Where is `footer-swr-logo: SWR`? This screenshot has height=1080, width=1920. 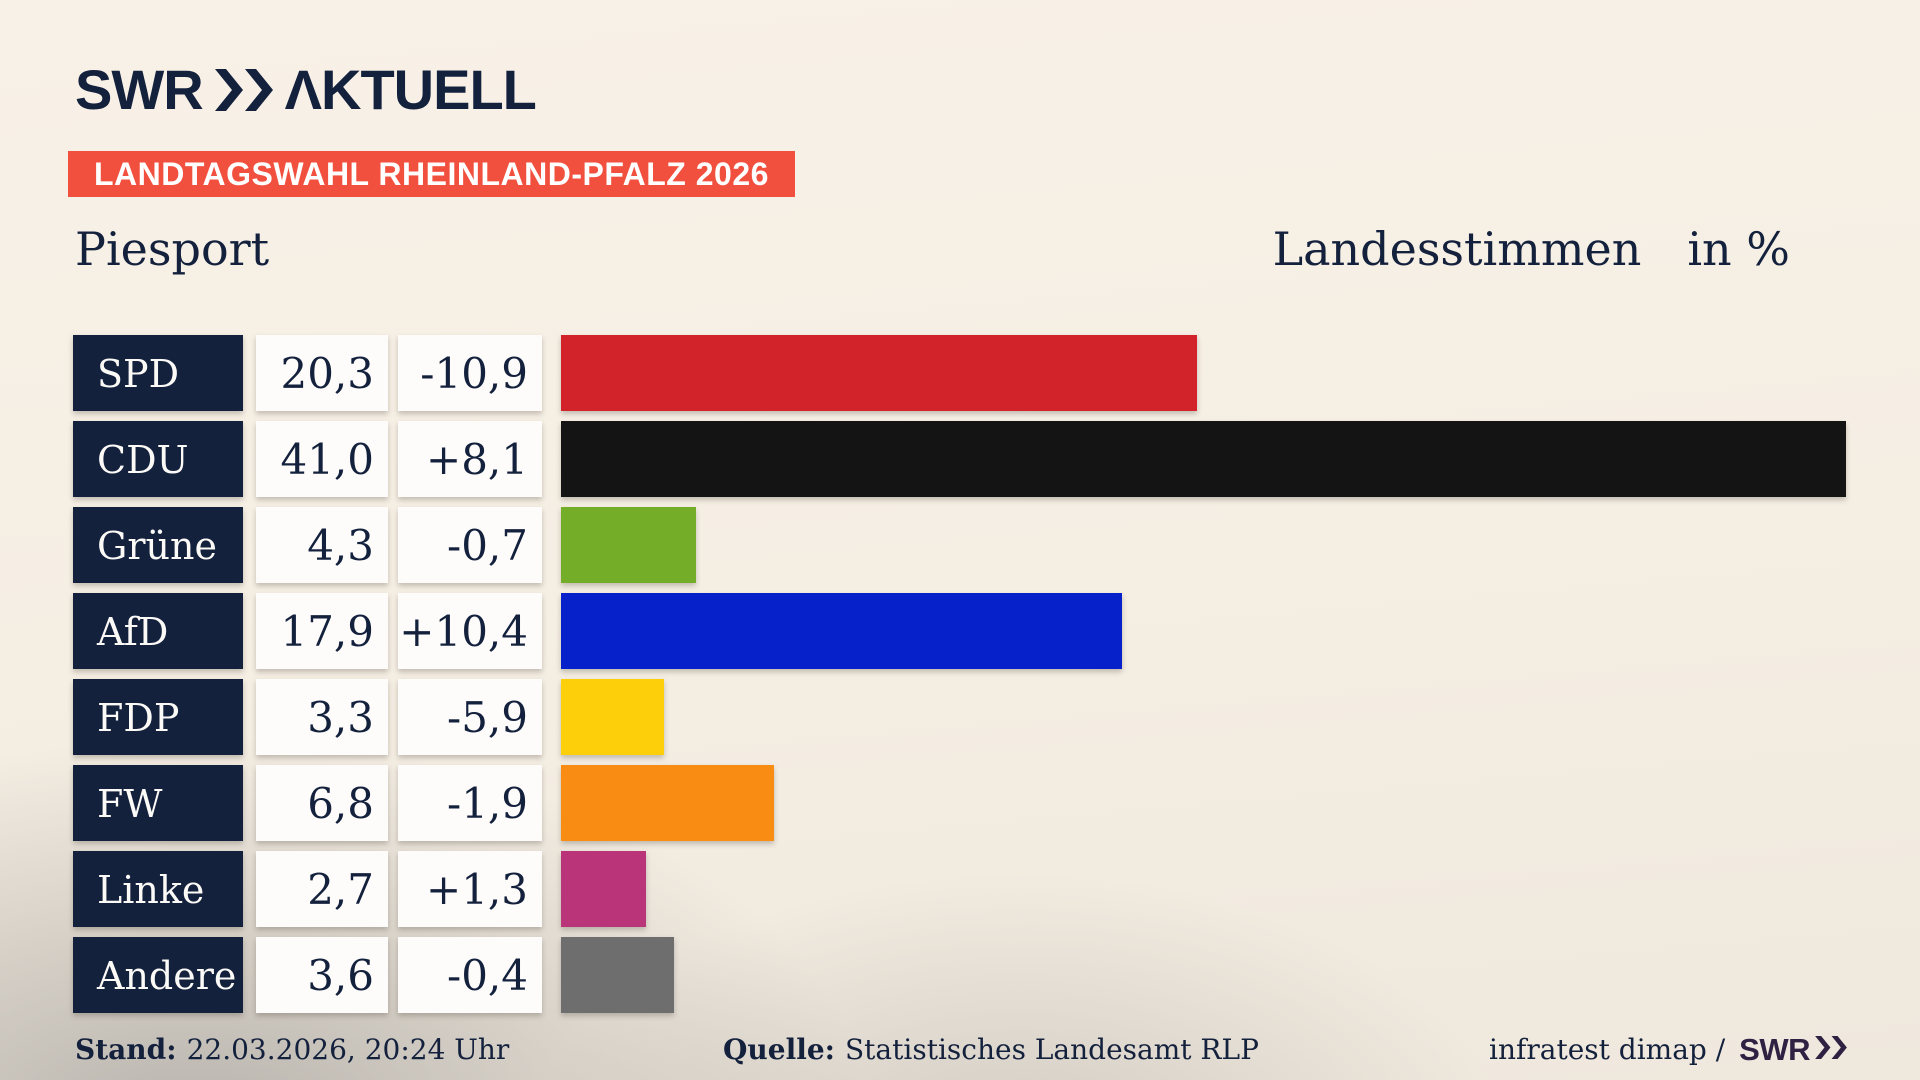
footer-swr-logo: SWR is located at coordinates (1793, 1050).